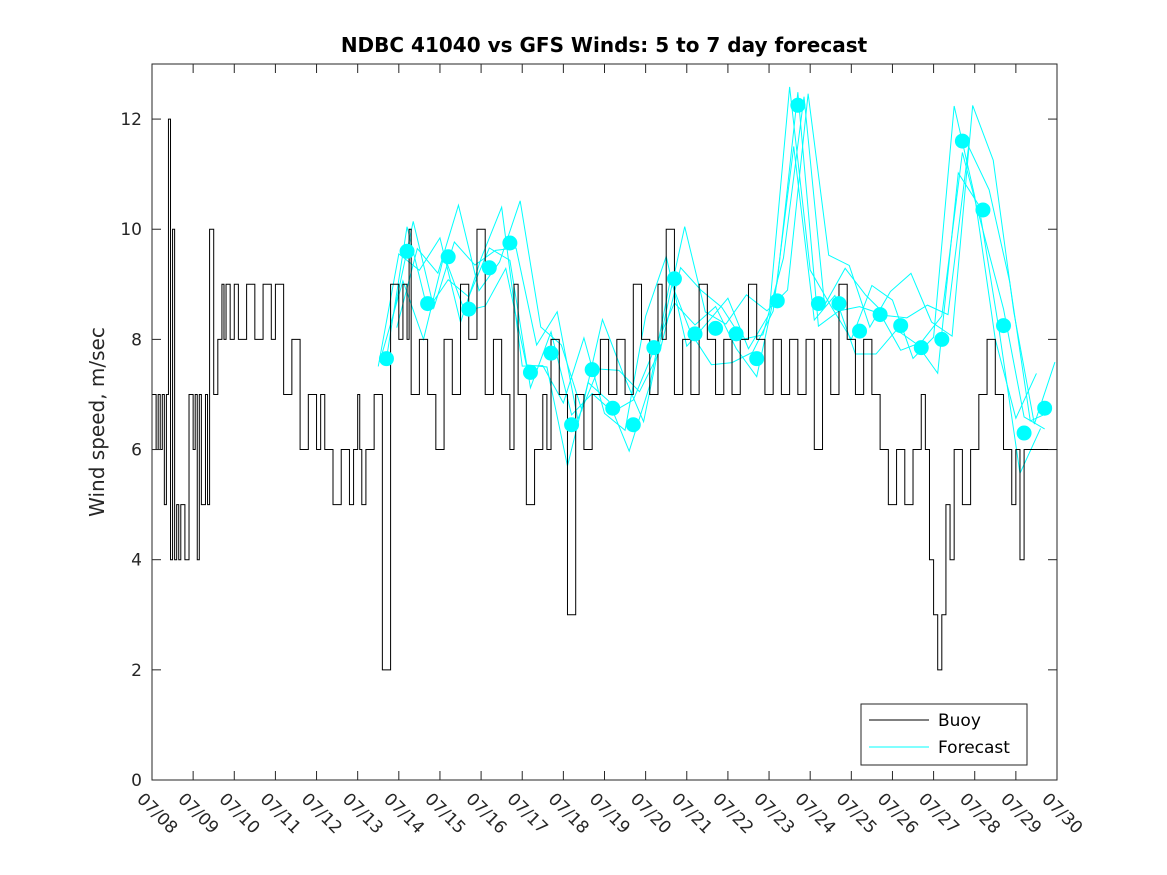  I want to click on legend: Buoy Forecast, so click(944, 734).